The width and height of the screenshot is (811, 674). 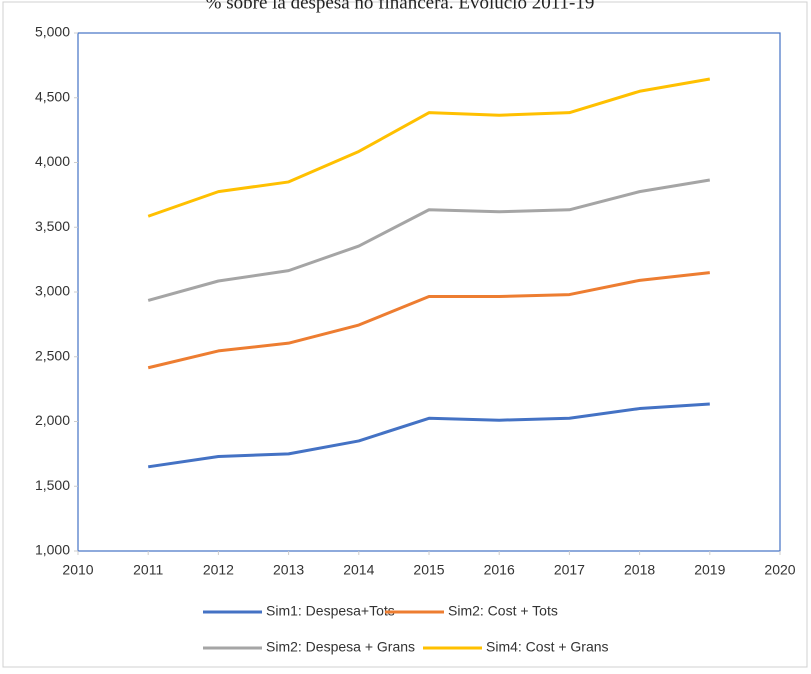 I want to click on x-tick-label: 2017, so click(x=569, y=570).